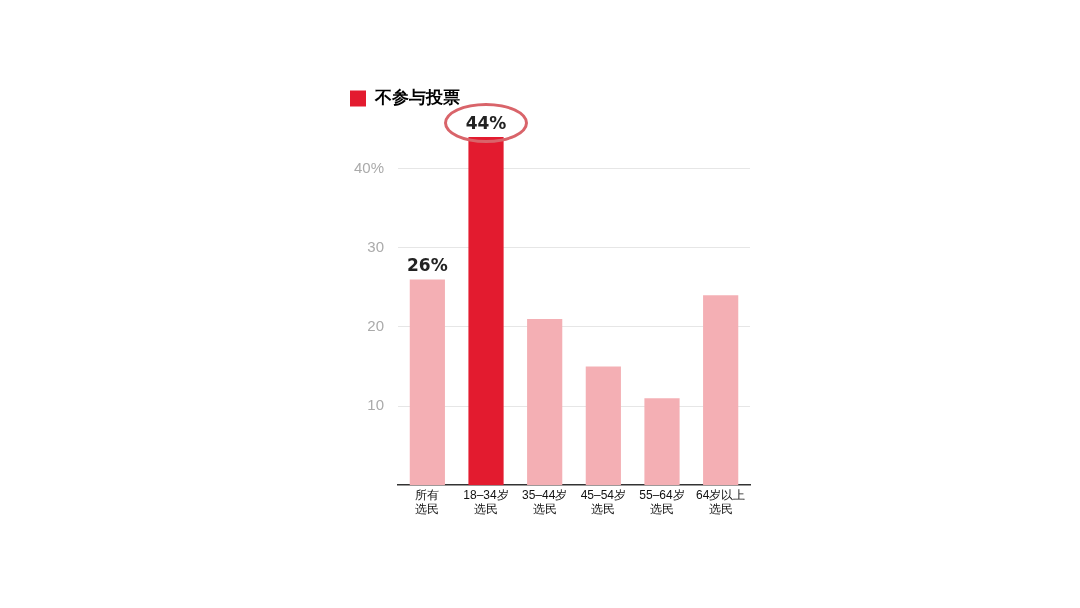 The height and width of the screenshot is (608, 1080). Describe the element at coordinates (486, 122) in the screenshot. I see `data-label: 44%` at that location.